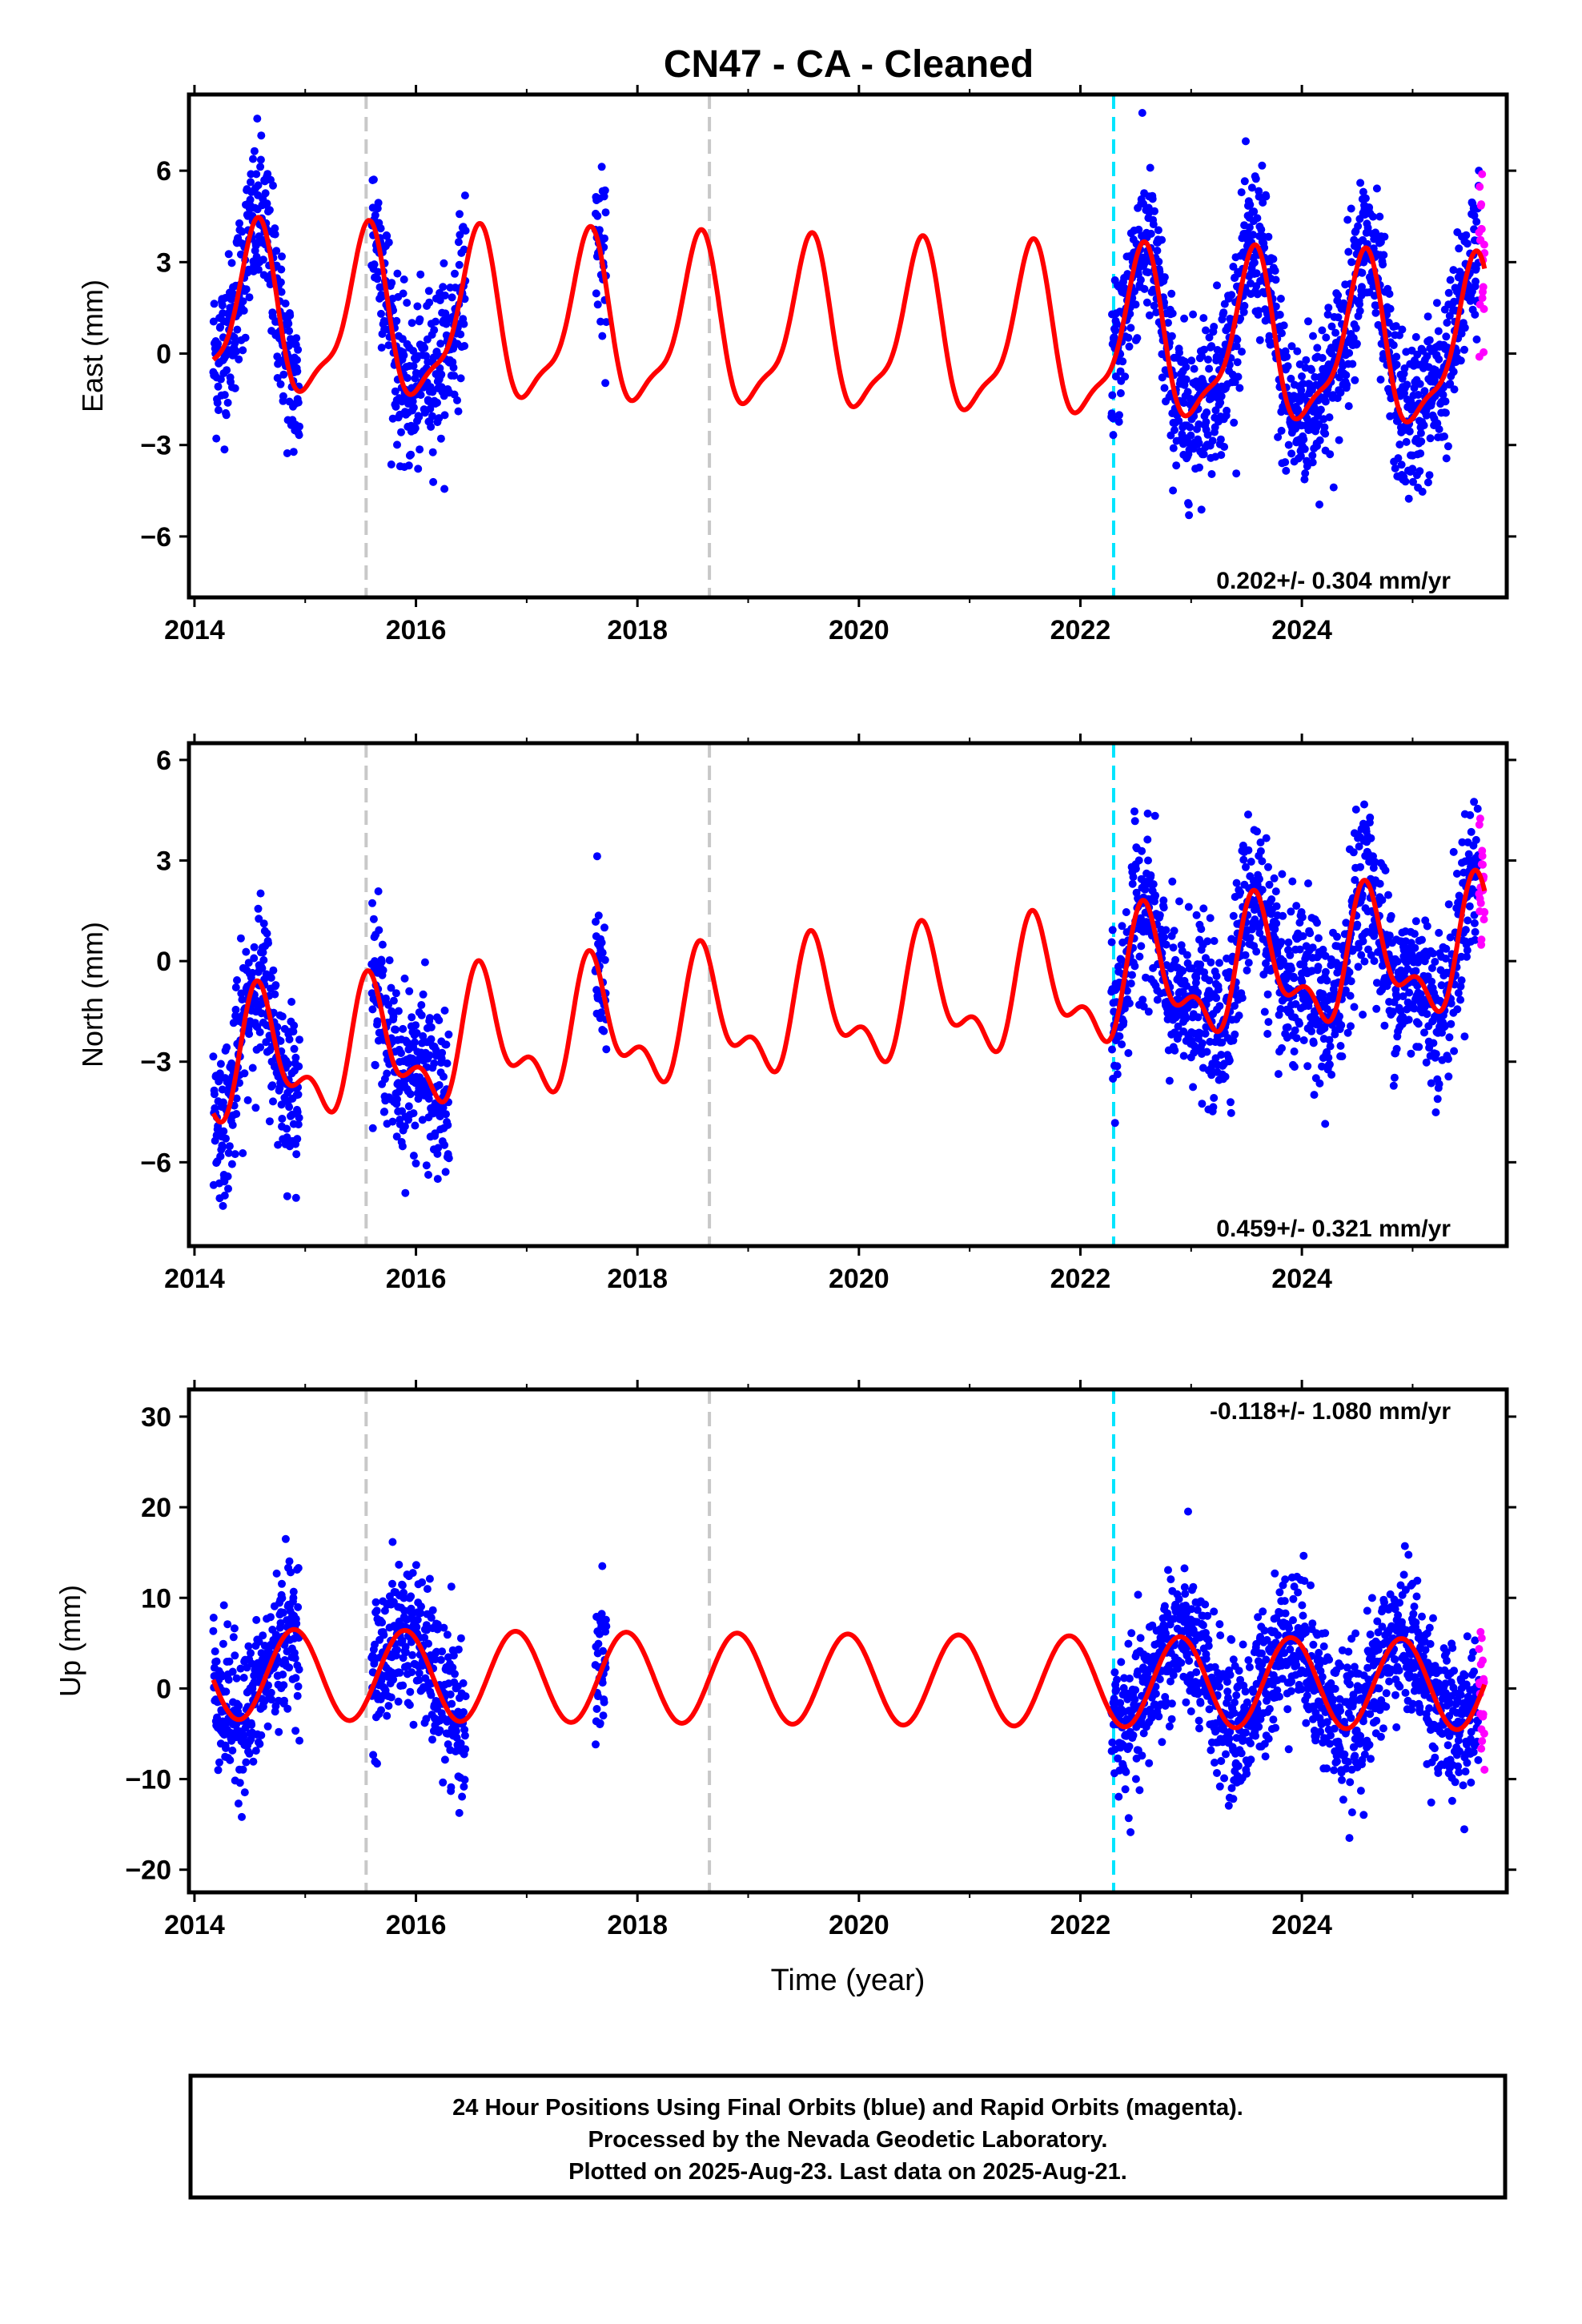 The image size is (1582, 2324). I want to click on east-final-orbit-points, so click(847, 314).